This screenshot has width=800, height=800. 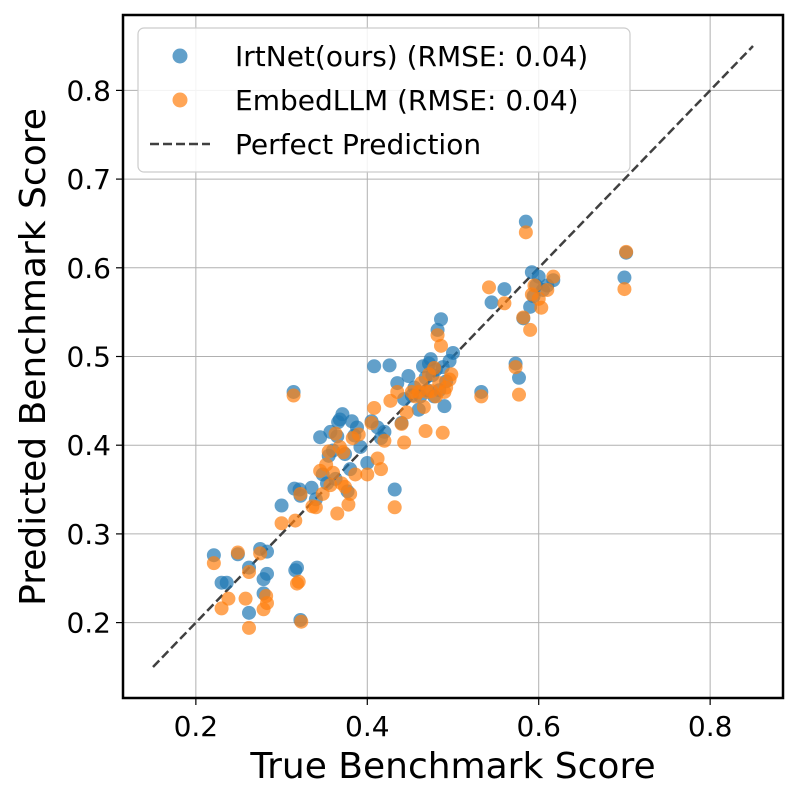 I want to click on legend-marker-embedllm, so click(x=180, y=100).